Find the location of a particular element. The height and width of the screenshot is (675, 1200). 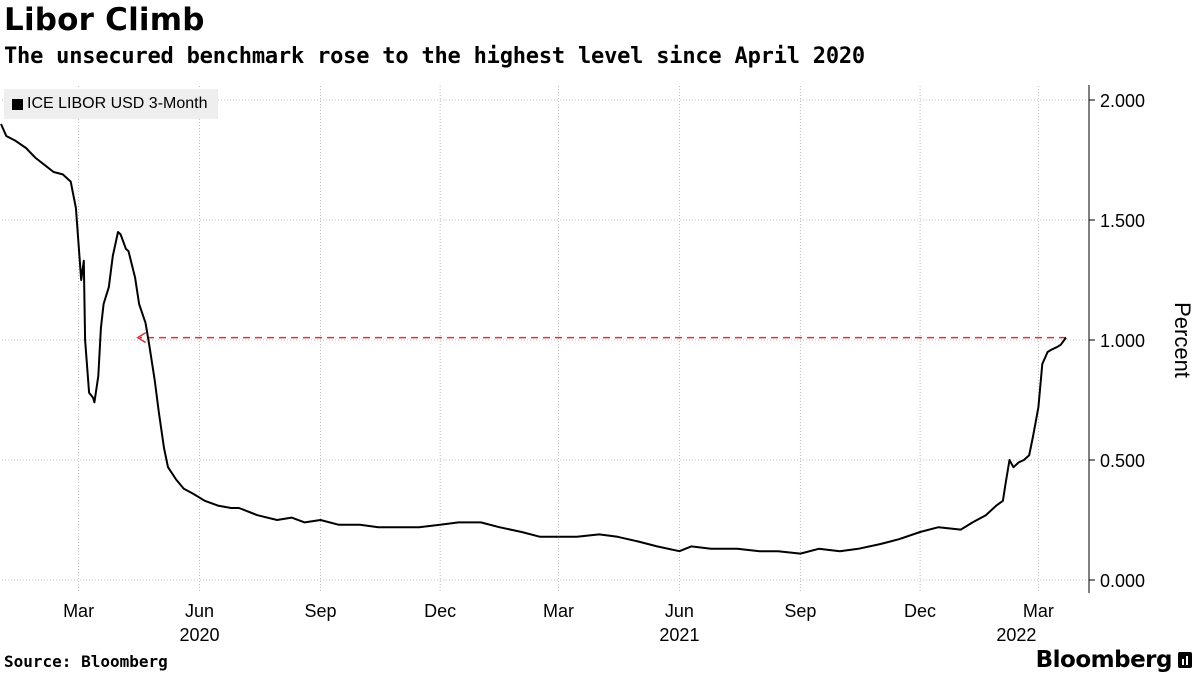

x-year-label: 2020 is located at coordinates (200, 635).